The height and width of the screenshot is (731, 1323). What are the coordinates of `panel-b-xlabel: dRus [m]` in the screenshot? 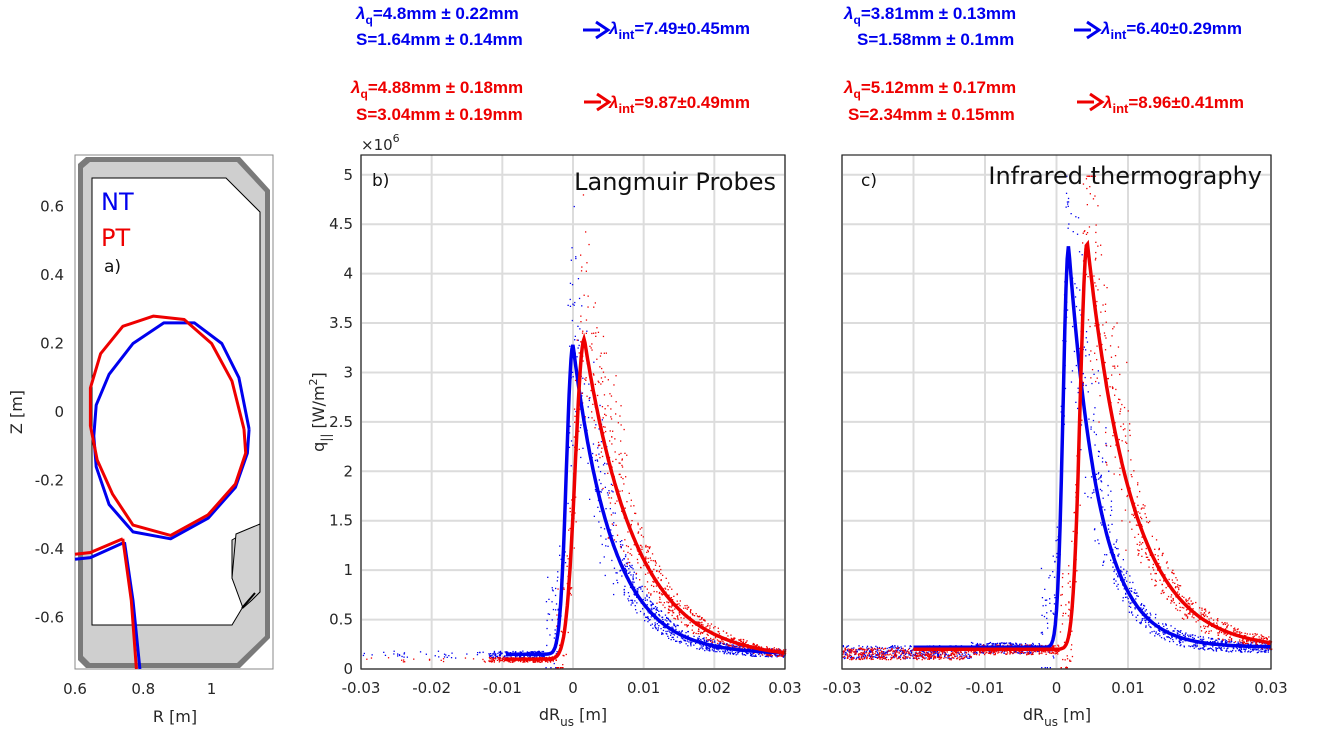 It's located at (573, 717).